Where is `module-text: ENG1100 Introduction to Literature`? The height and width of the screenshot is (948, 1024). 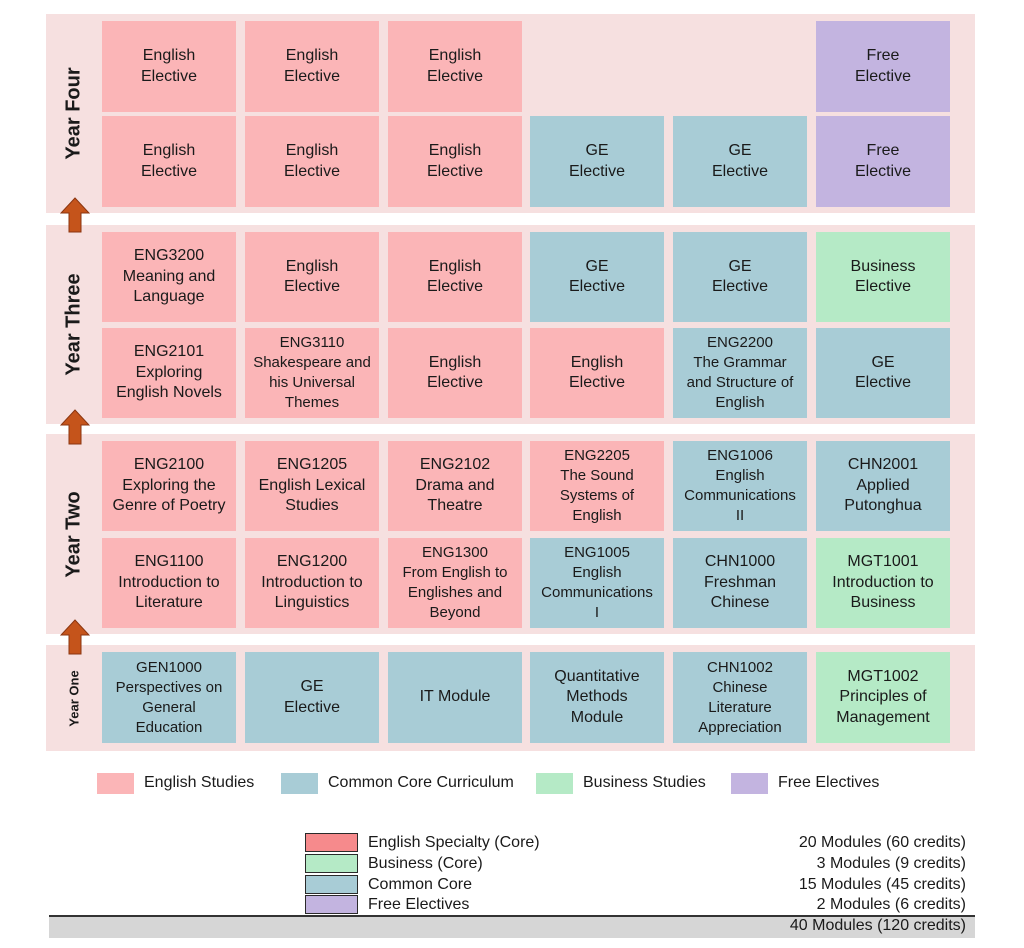 module-text: ENG1100 Introduction to Literature is located at coordinates (169, 582).